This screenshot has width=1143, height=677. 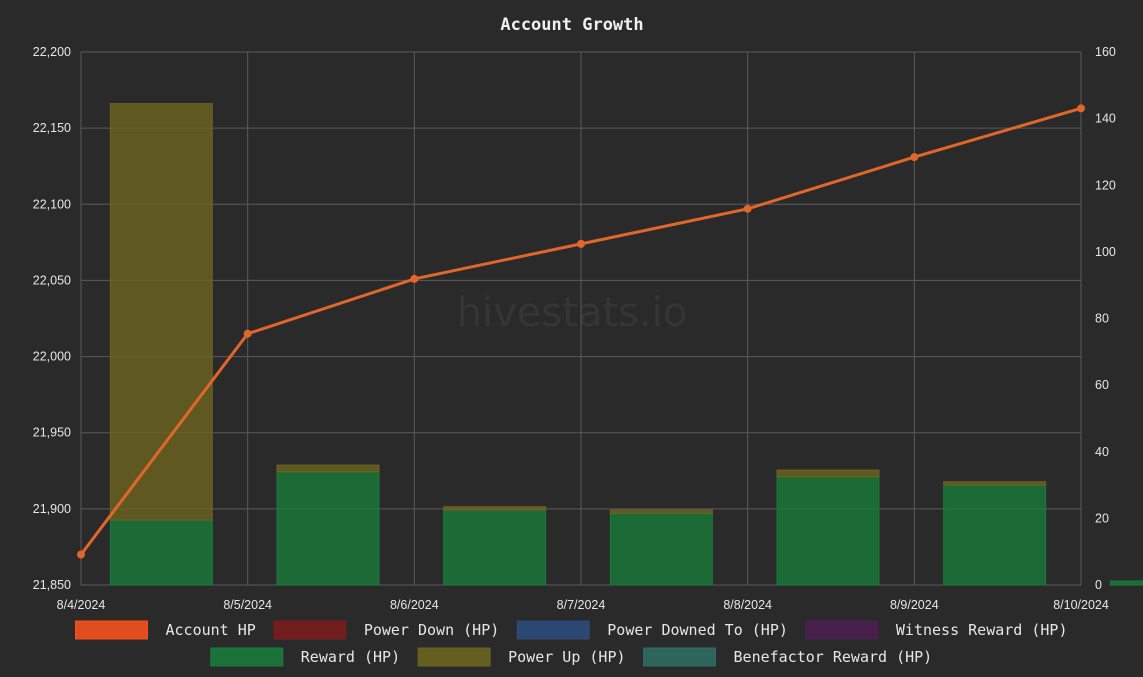 I want to click on legend-item: Power Downed To (HP), so click(x=652, y=630).